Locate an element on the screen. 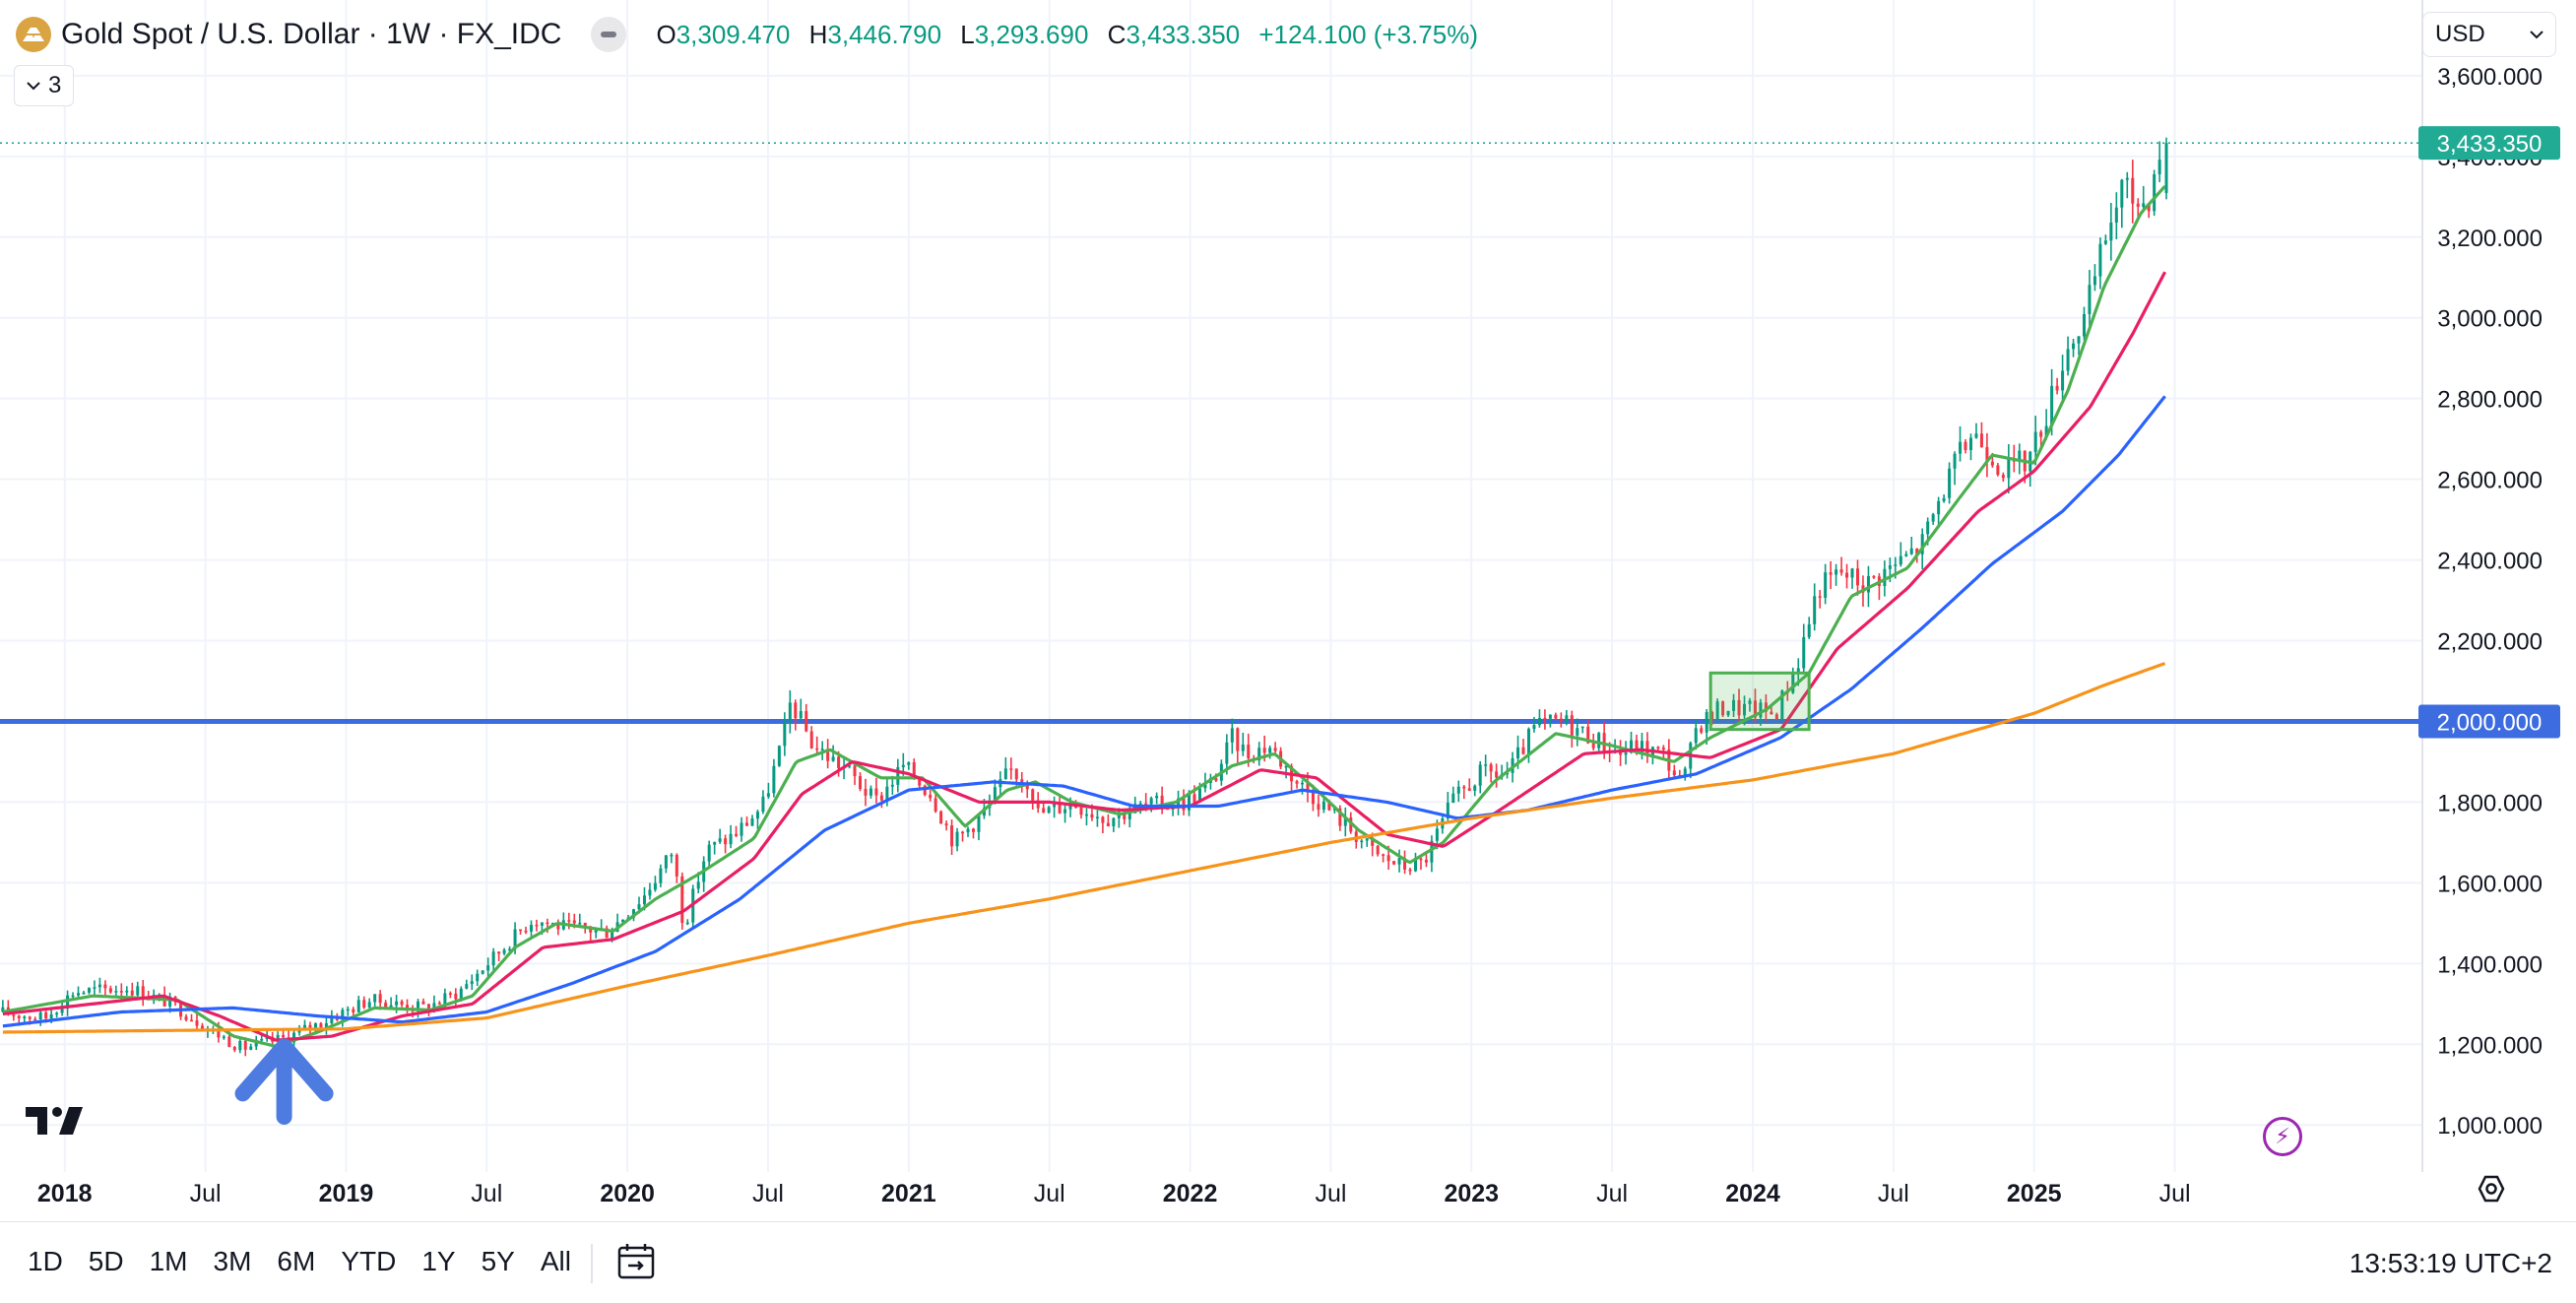  range-button-5y: 5Y is located at coordinates (498, 1261).